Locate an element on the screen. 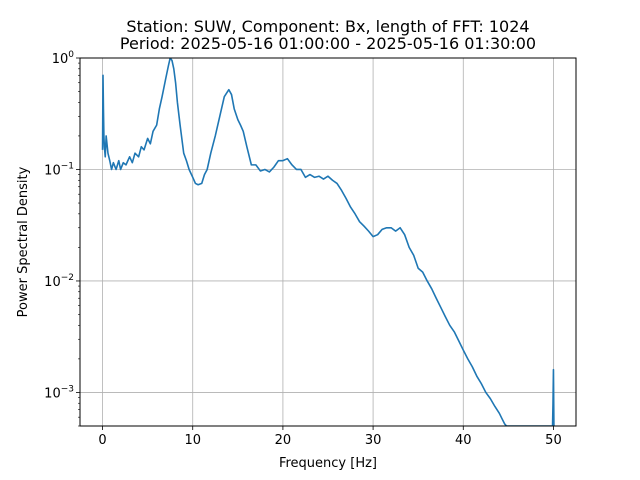 Image resolution: width=640 pixels, height=480 pixels. y-tick-label: 10⁻¹ is located at coordinates (59, 169).